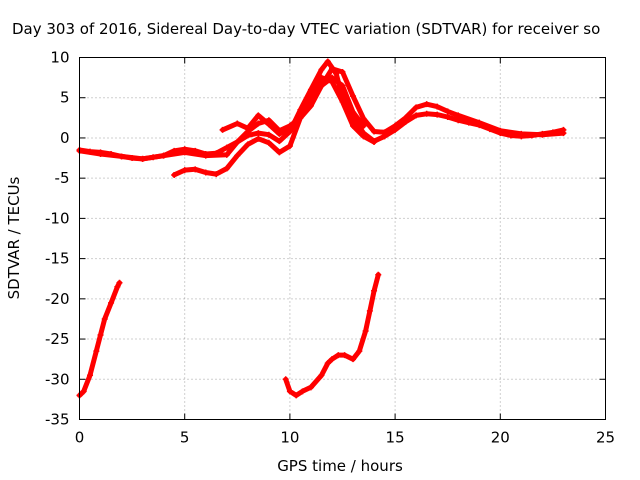  I want to click on x-tick-label: 5, so click(185, 438).